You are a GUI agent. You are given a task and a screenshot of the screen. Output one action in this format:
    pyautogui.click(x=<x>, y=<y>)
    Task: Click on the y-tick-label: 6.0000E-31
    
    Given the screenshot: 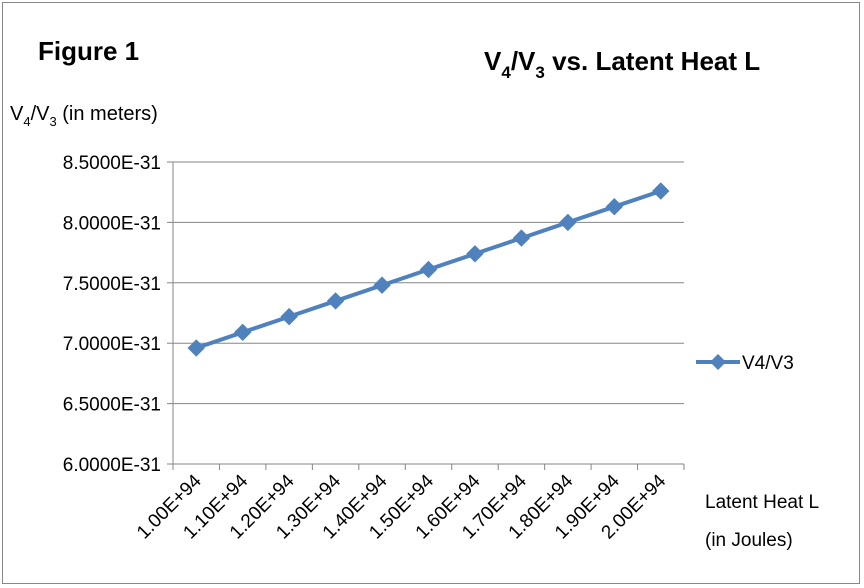 What is the action you would take?
    pyautogui.click(x=112, y=465)
    